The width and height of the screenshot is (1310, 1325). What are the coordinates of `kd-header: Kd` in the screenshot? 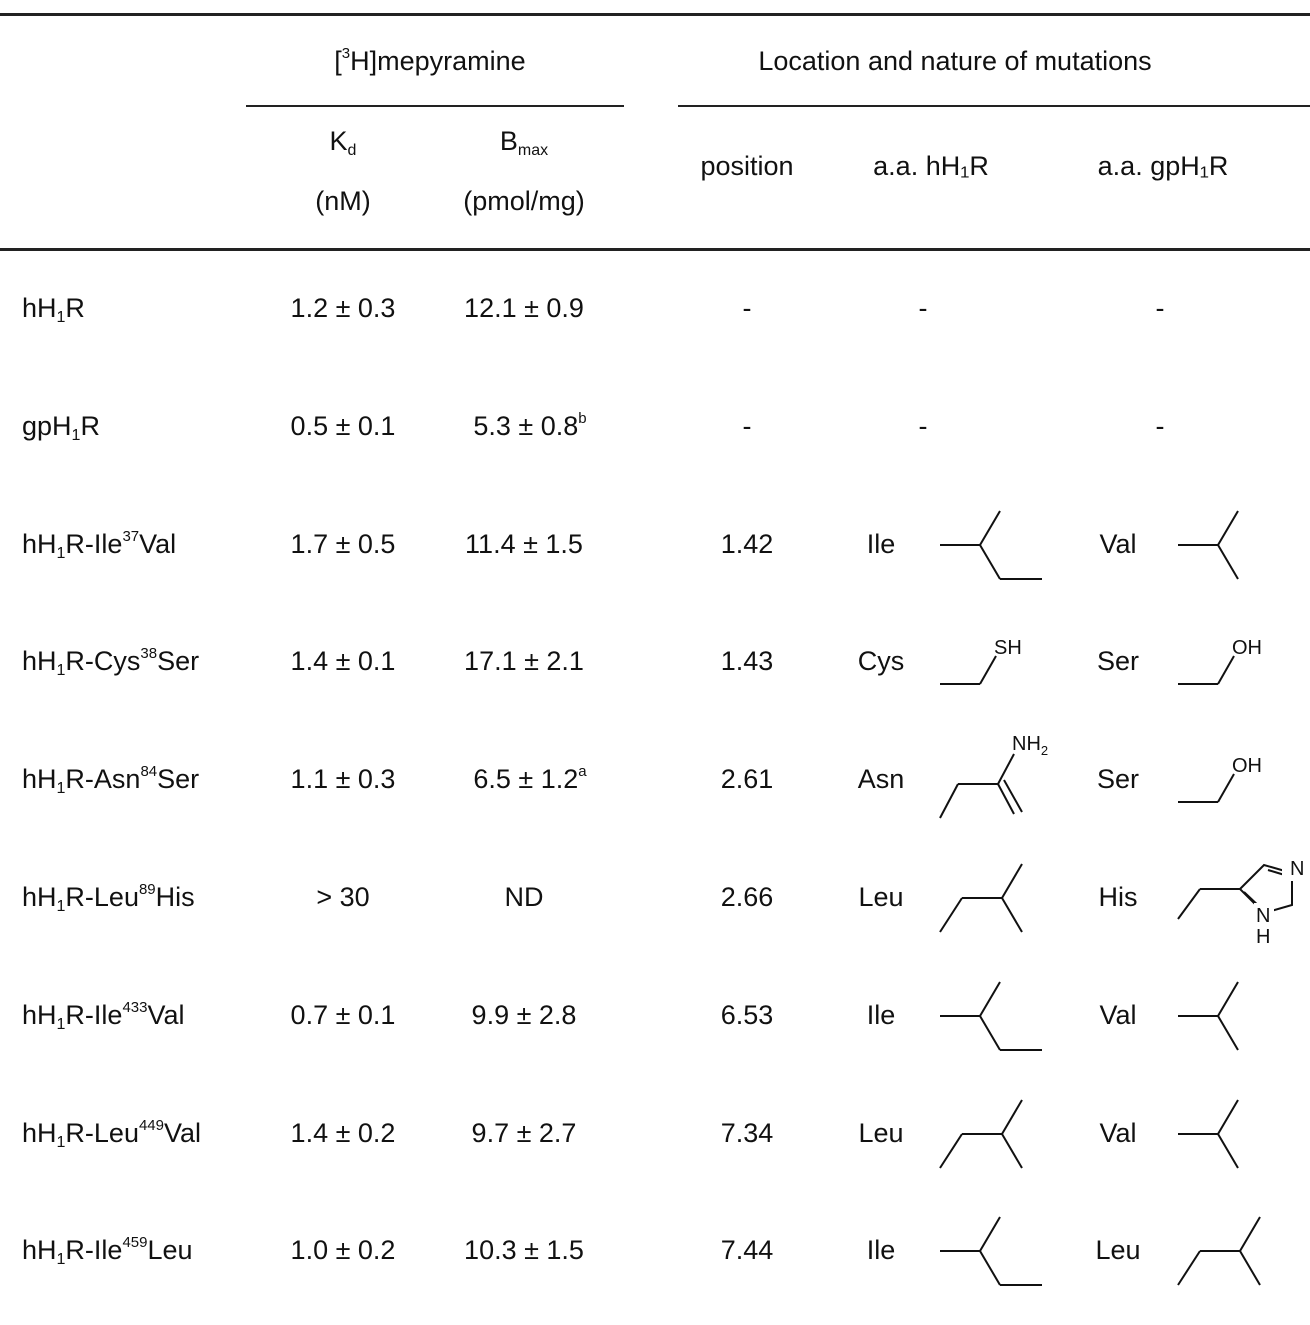 It's located at (343, 142).